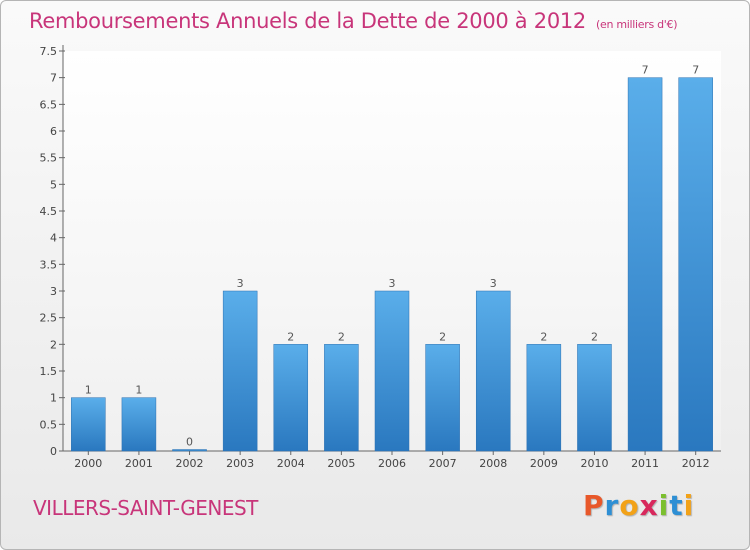 Image resolution: width=750 pixels, height=550 pixels. I want to click on logo-letter: t, so click(676, 505).